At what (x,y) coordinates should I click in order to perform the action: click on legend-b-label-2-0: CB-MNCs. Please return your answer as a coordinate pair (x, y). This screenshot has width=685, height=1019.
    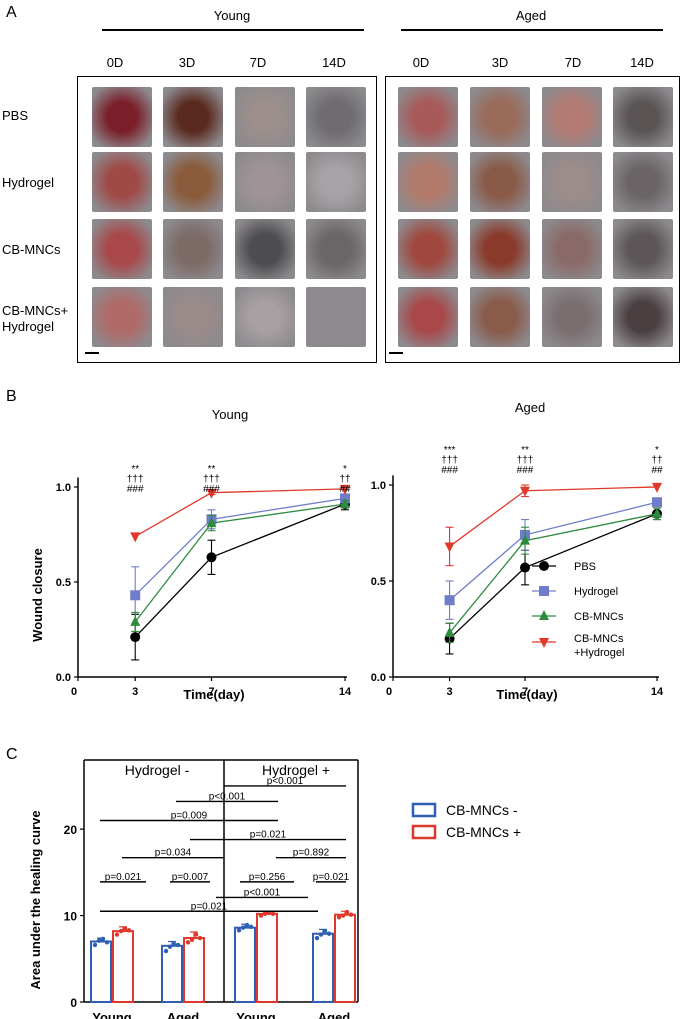
    Looking at the image, I should click on (599, 617).